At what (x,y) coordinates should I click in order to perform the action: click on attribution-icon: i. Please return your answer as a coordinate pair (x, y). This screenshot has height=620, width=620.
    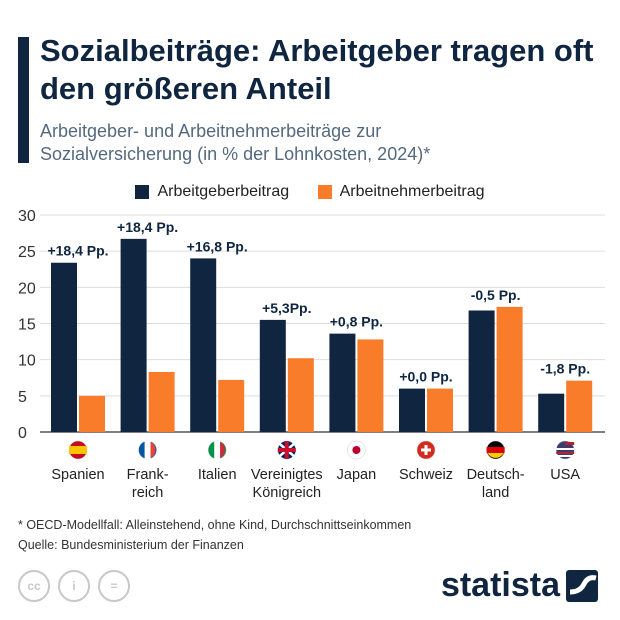
    Looking at the image, I should click on (74, 586).